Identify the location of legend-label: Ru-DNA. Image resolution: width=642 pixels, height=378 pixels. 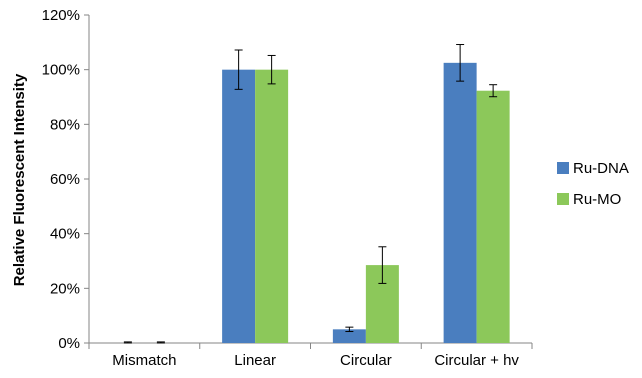
(601, 168).